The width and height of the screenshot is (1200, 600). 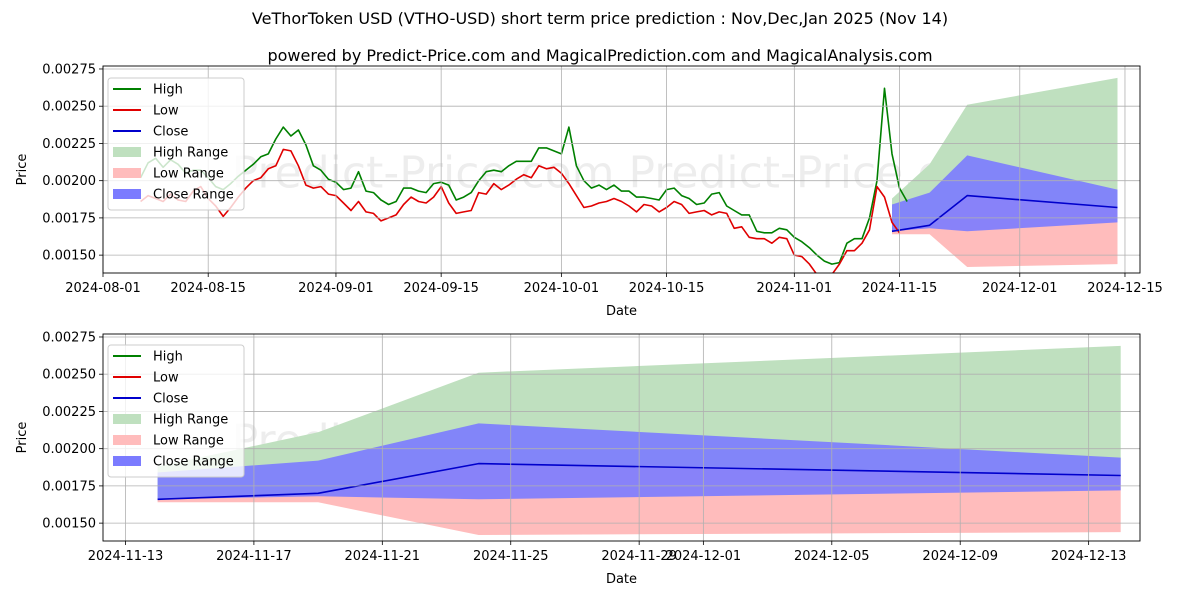 I want to click on x-tick-label: 2024-09-15, so click(x=441, y=288).